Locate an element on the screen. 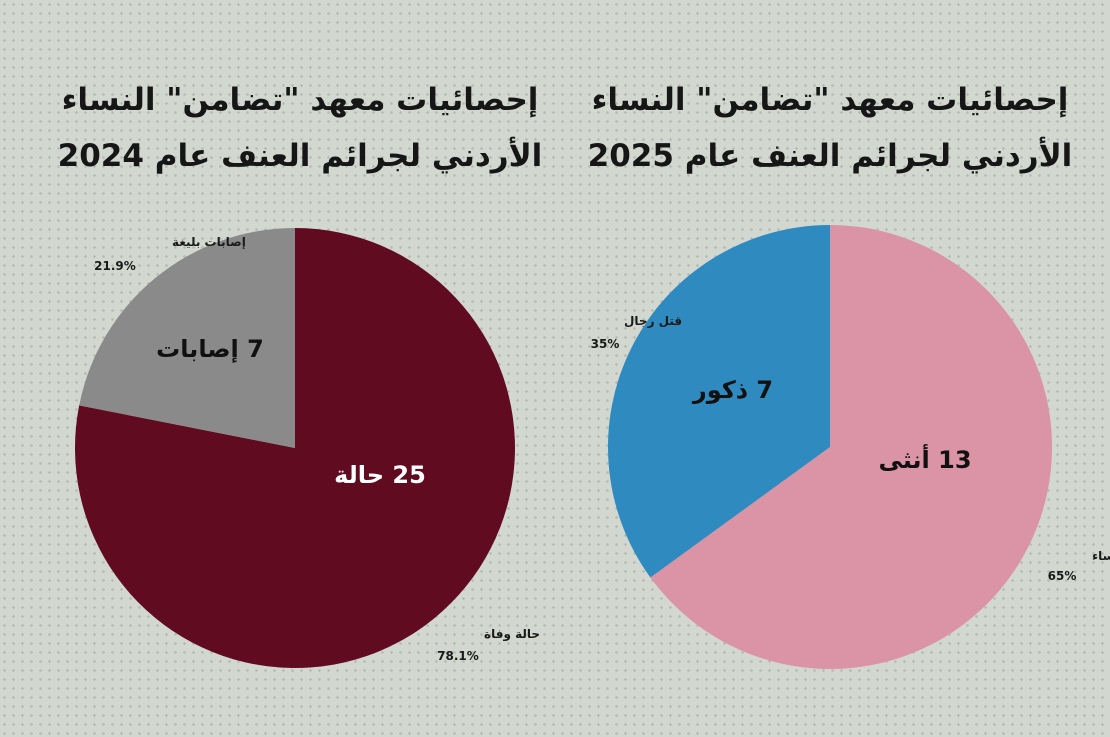 This screenshot has width=1110, height=737. slice-category-label-0-0: حالة وفاة is located at coordinates (512, 634).